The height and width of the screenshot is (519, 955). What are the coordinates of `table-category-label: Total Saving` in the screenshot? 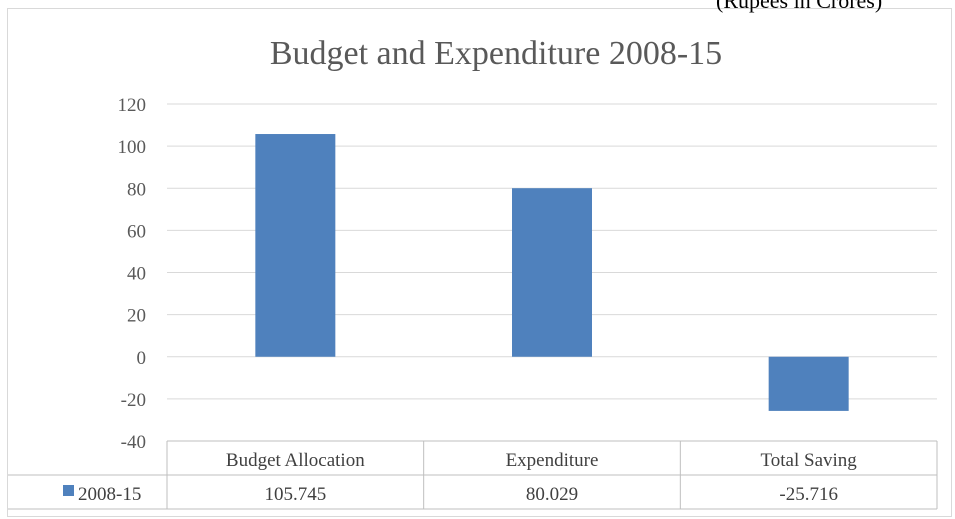 It's located at (809, 460).